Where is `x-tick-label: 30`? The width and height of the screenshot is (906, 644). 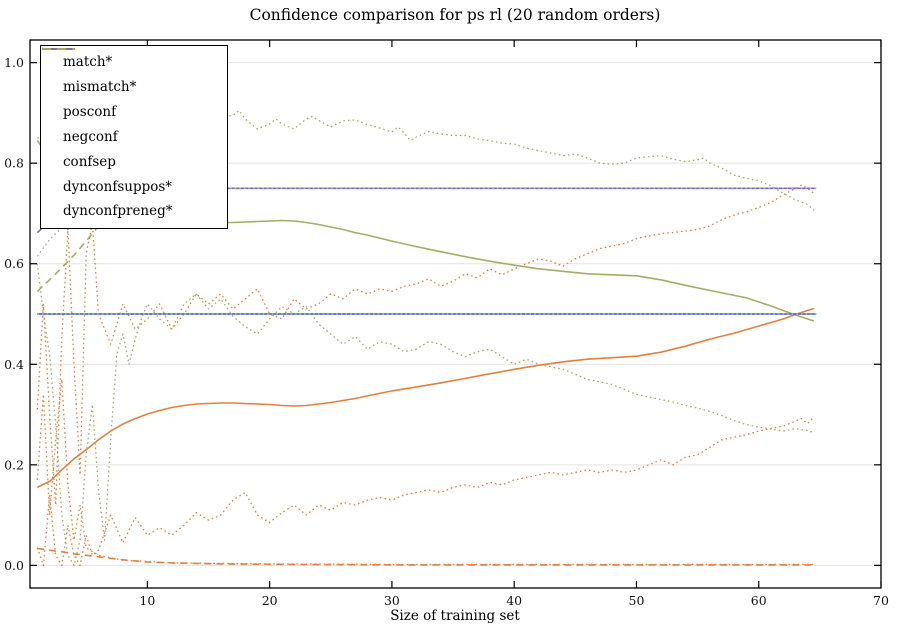
x-tick-label: 30 is located at coordinates (392, 600).